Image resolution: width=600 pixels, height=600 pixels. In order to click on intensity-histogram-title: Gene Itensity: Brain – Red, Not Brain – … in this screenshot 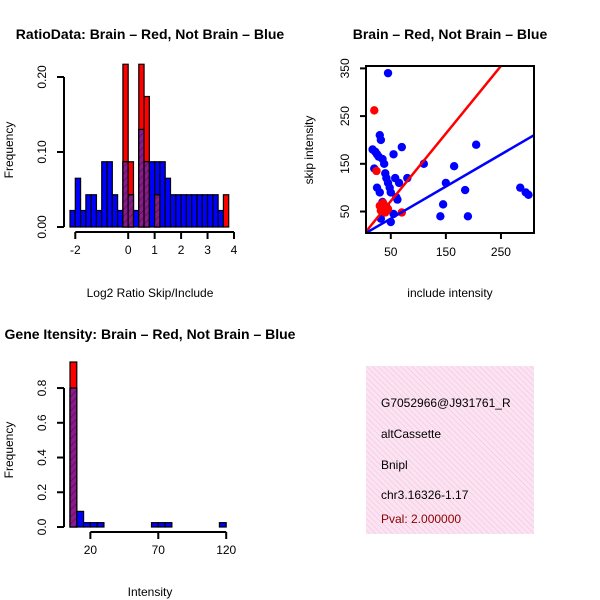, I will do `click(150, 334)`.